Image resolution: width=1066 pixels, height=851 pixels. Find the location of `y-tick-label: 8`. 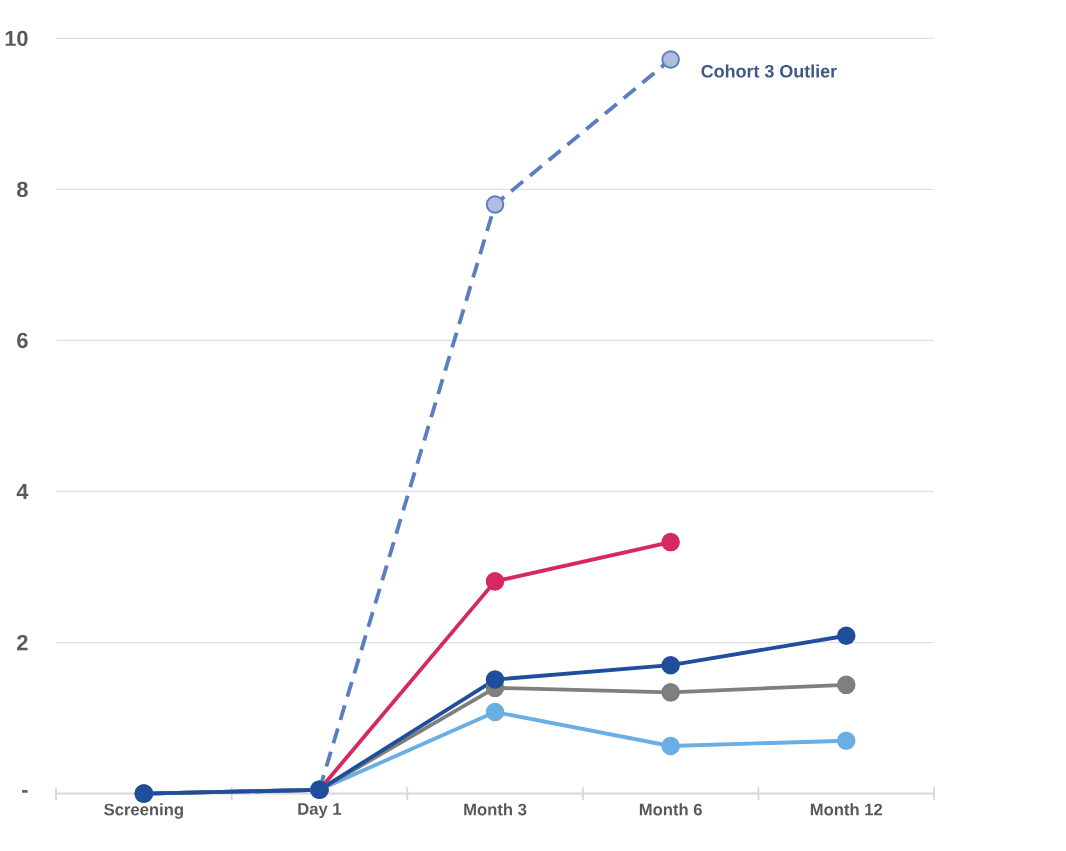

y-tick-label: 8 is located at coordinates (22, 189).